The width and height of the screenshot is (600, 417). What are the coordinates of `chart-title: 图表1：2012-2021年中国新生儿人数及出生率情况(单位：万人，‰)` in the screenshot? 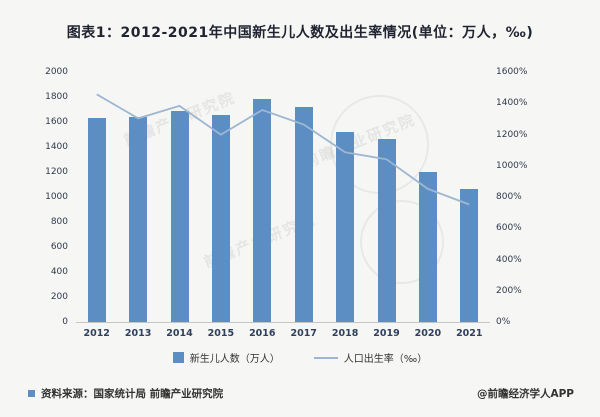 It's located at (300, 33).